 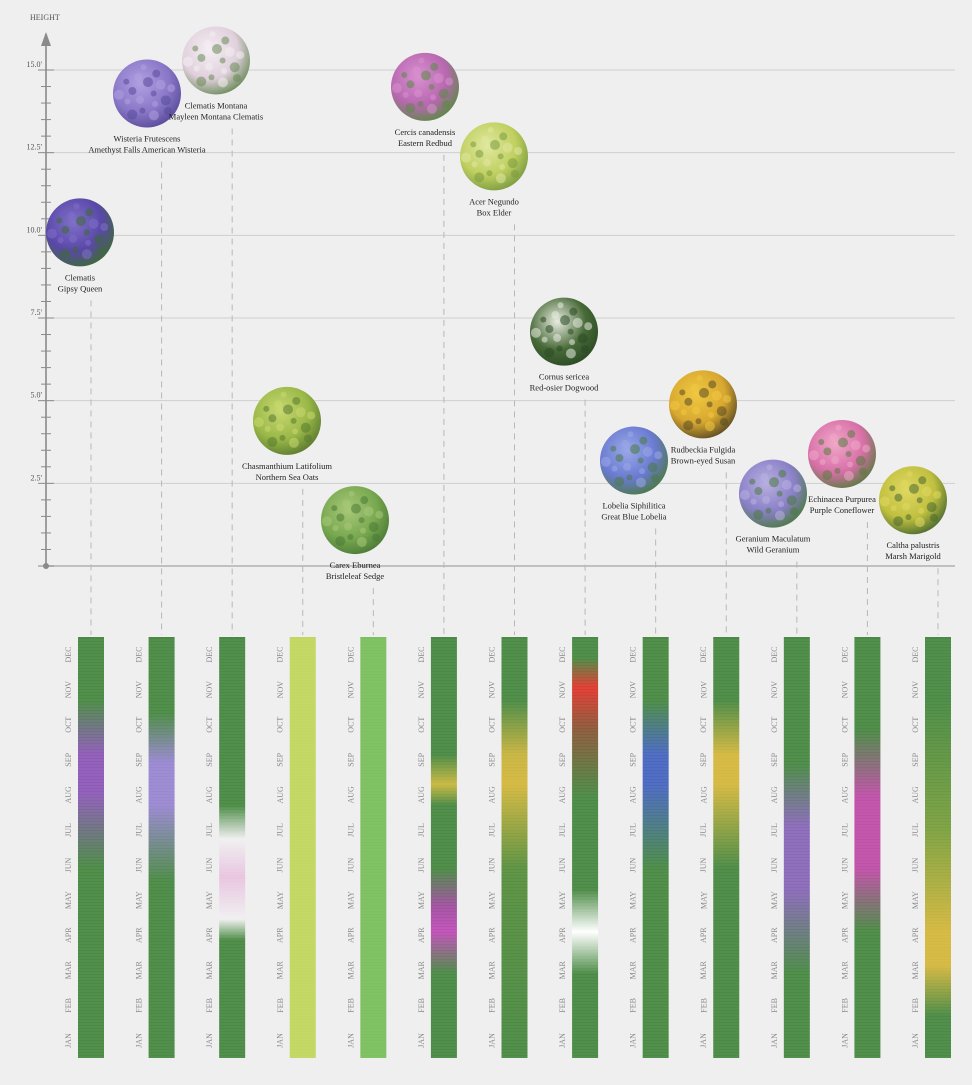 What do you see at coordinates (773, 550) in the screenshot?
I see `plant-common-name: Wild Geranium` at bounding box center [773, 550].